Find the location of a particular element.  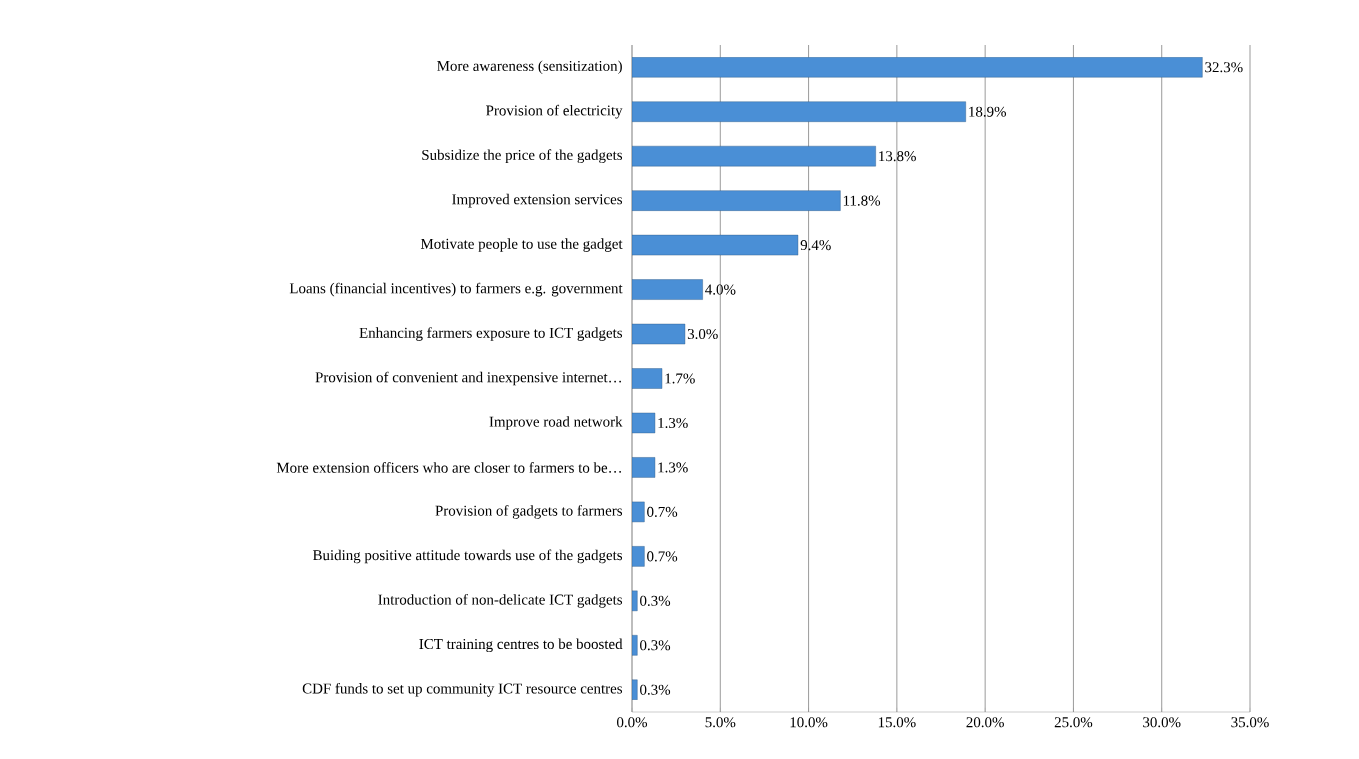

data-label: 18.9% is located at coordinates (988, 111).